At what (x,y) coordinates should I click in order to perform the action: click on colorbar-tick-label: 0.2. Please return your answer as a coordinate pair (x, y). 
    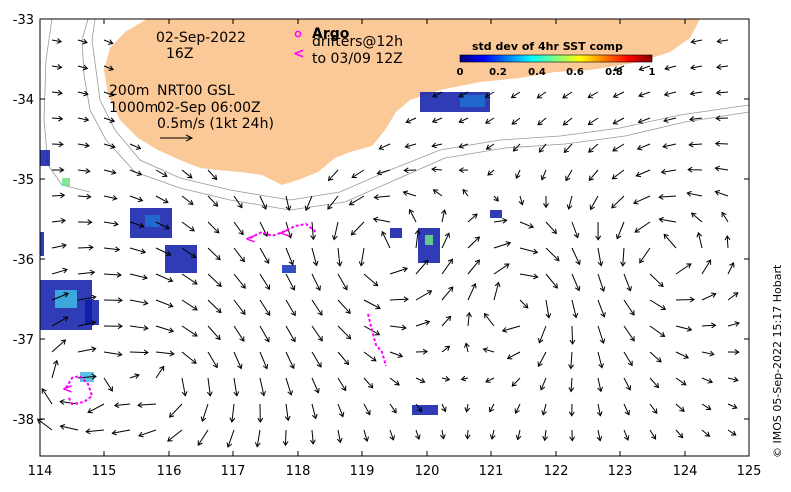
    Looking at the image, I should click on (498, 72).